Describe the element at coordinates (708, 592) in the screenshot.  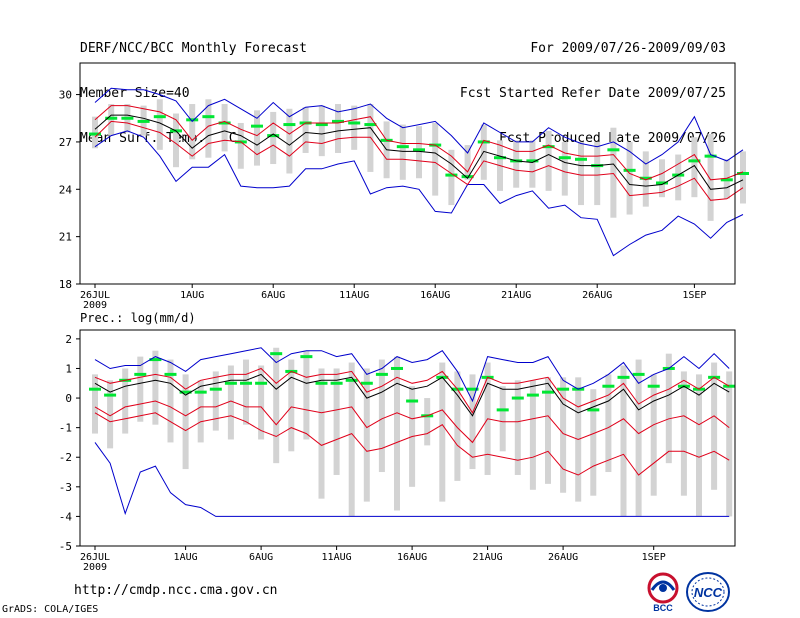
I see `ncc-logo: NCC` at that location.